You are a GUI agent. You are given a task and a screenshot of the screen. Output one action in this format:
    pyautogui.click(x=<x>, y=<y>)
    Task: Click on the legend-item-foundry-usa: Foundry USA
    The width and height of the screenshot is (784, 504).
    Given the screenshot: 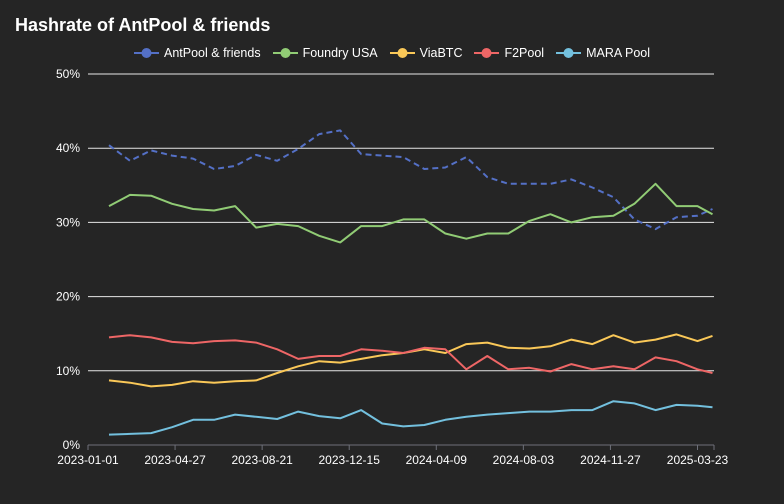 What is the action you would take?
    pyautogui.click(x=325, y=53)
    